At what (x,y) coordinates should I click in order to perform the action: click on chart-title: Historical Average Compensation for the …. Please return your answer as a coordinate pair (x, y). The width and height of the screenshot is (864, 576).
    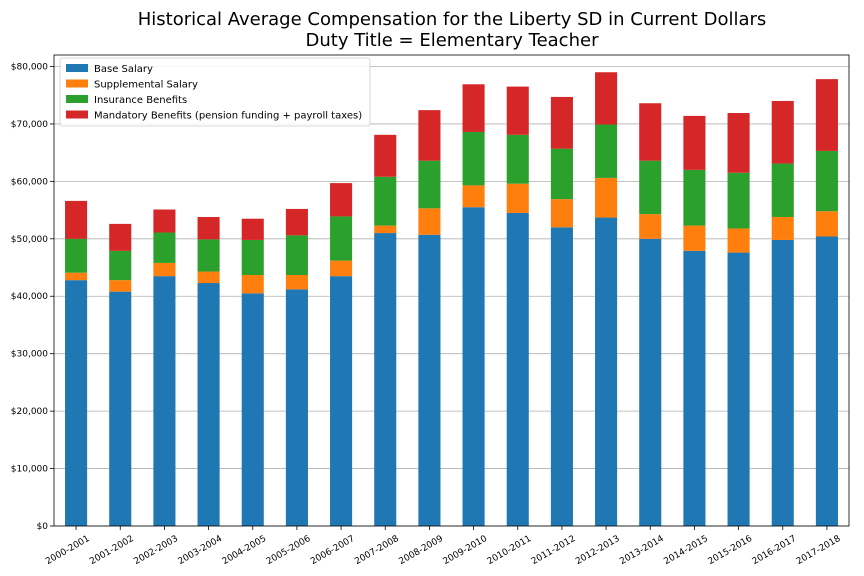
    Looking at the image, I should click on (452, 19).